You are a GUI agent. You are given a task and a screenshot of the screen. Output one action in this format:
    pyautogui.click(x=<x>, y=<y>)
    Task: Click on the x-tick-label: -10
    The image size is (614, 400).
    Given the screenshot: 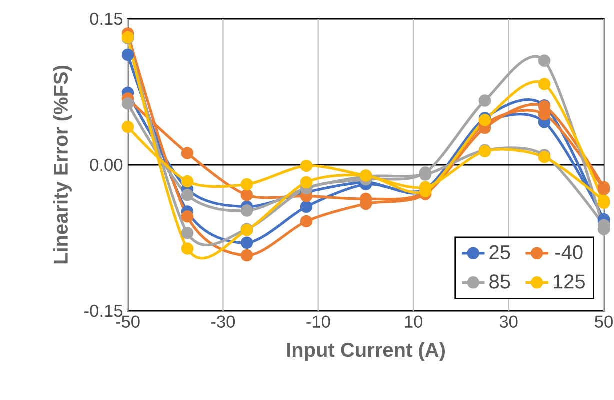 What is the action you would take?
    pyautogui.click(x=318, y=322)
    